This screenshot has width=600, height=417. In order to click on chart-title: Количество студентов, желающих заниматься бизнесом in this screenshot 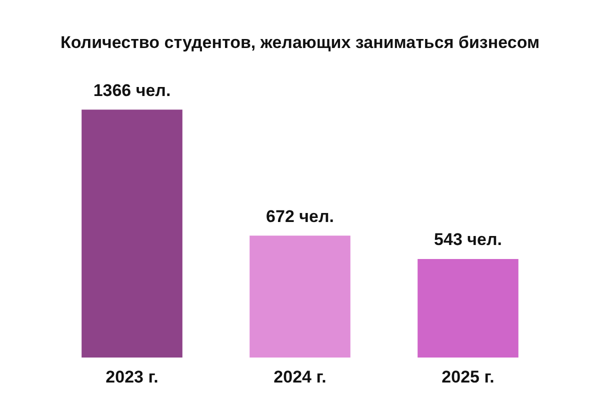, I will do `click(300, 42)`.